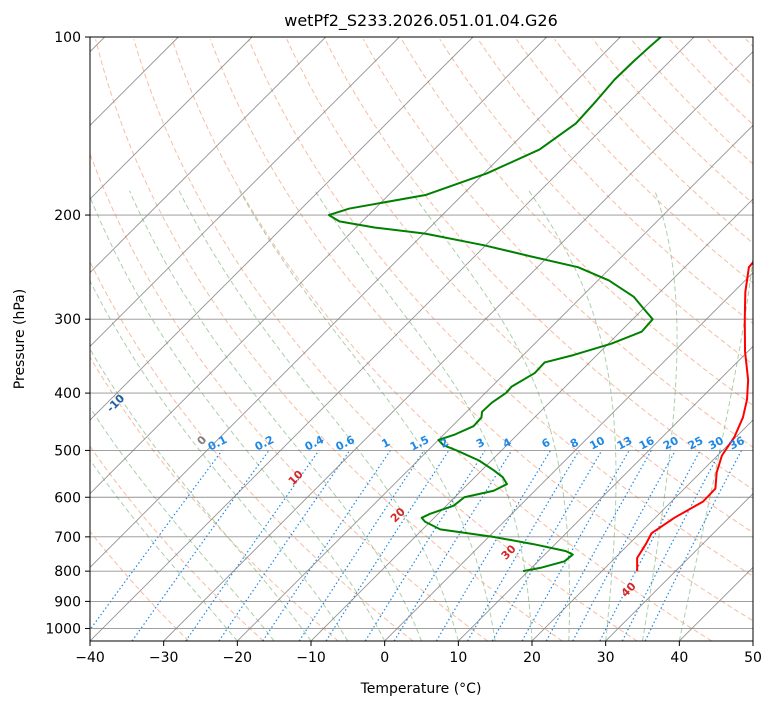 The image size is (775, 708). I want to click on mixing-ratio-label: 4, so click(507, 443).